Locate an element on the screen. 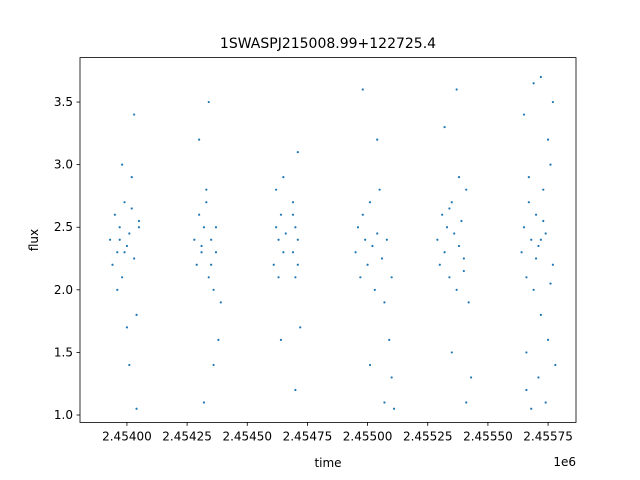  y-tick-label: 1.0 is located at coordinates (63, 415).